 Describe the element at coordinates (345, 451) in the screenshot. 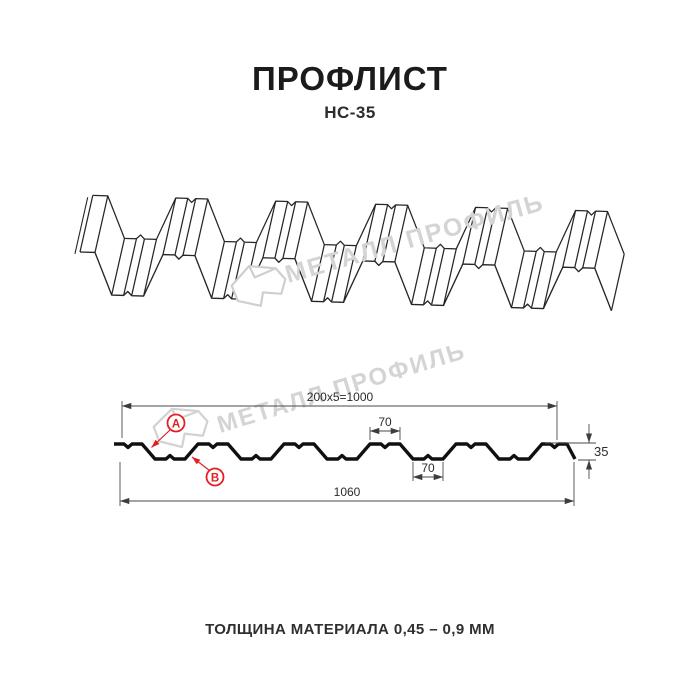

I see `section-profile-line` at that location.